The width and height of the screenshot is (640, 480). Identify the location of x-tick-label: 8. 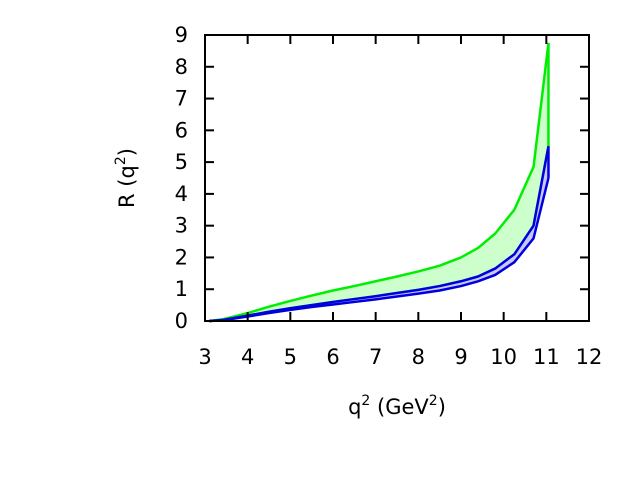
(418, 357).